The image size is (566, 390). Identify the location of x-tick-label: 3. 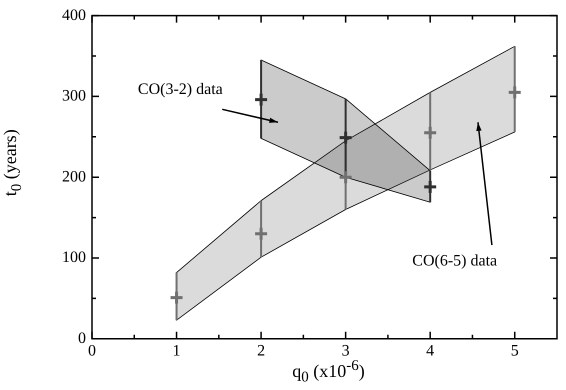
(346, 351).